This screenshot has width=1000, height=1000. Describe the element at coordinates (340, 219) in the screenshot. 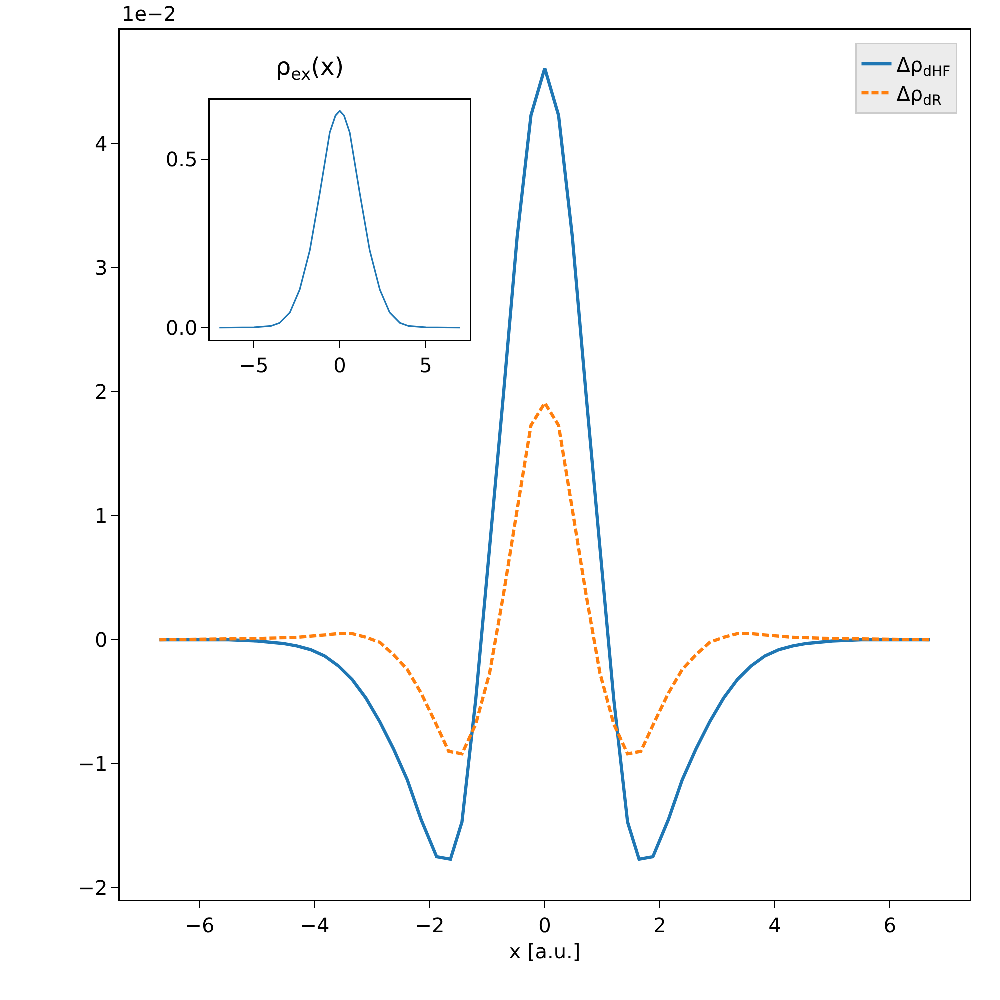

I see `line-series` at that location.